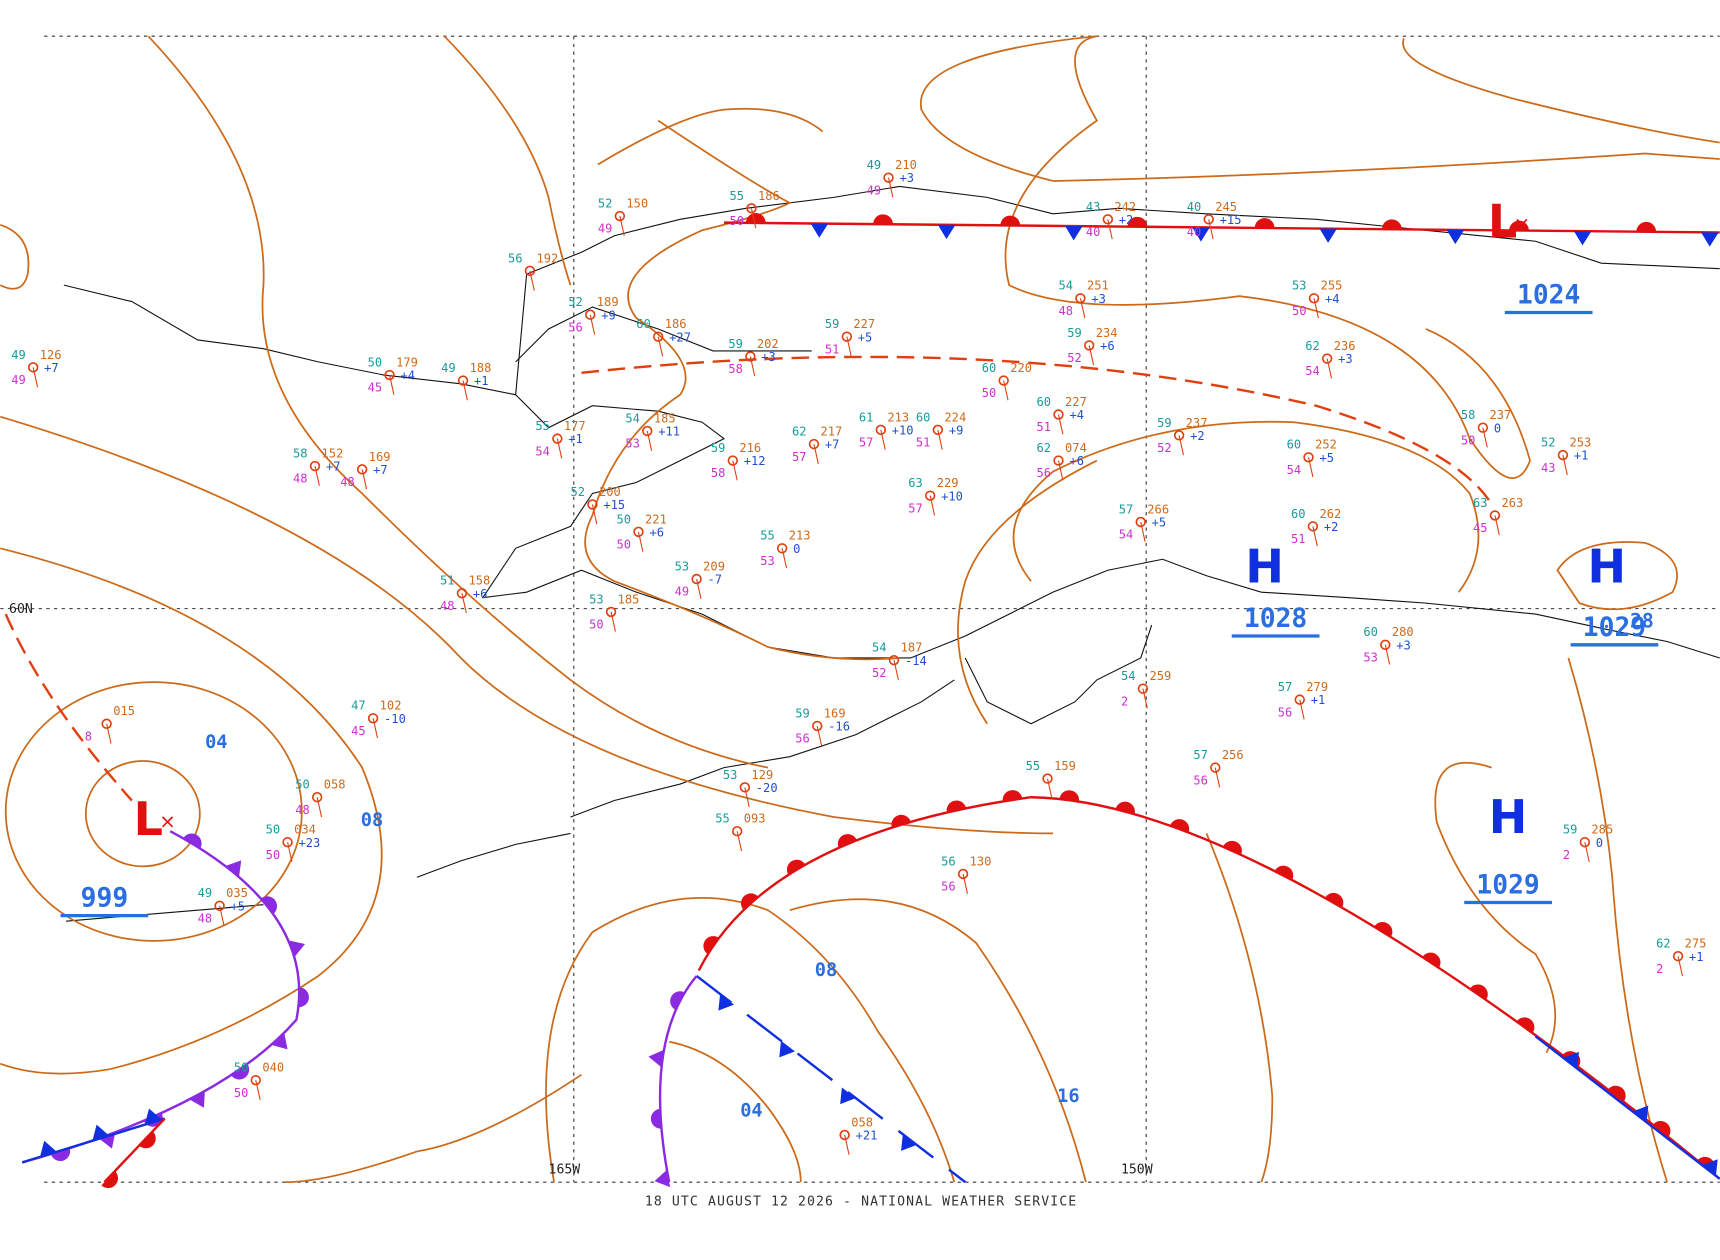  What do you see at coordinates (1696, 944) in the screenshot?
I see `pressure: 275` at bounding box center [1696, 944].